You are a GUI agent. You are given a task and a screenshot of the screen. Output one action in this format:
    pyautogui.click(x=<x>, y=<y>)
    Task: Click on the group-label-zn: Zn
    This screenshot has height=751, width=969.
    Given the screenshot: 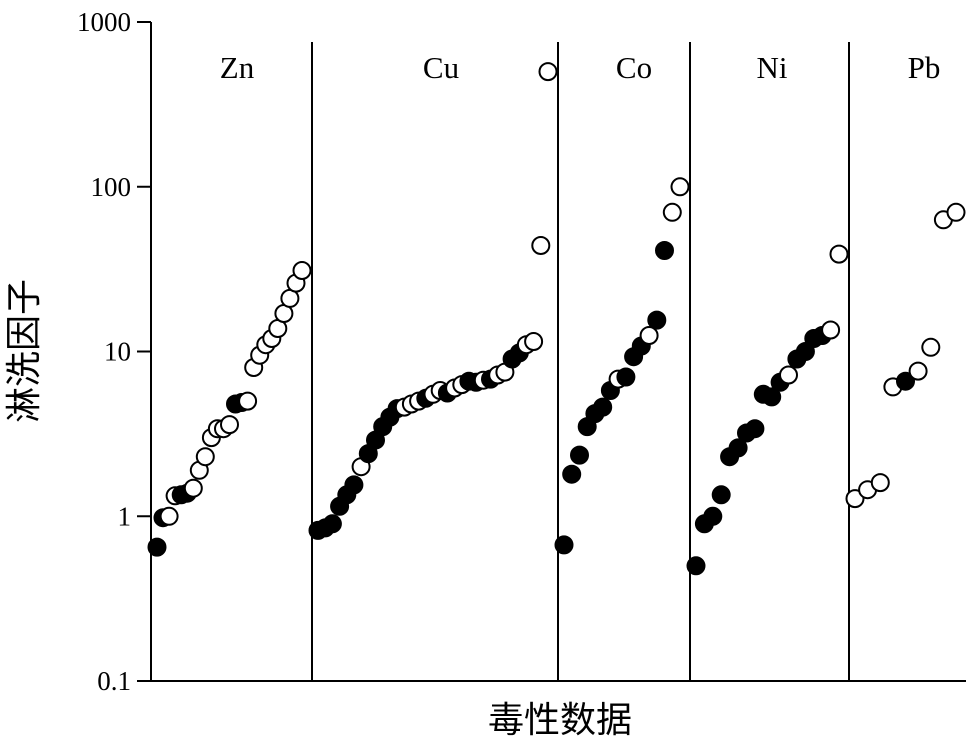 What is the action you would take?
    pyautogui.click(x=237, y=67)
    